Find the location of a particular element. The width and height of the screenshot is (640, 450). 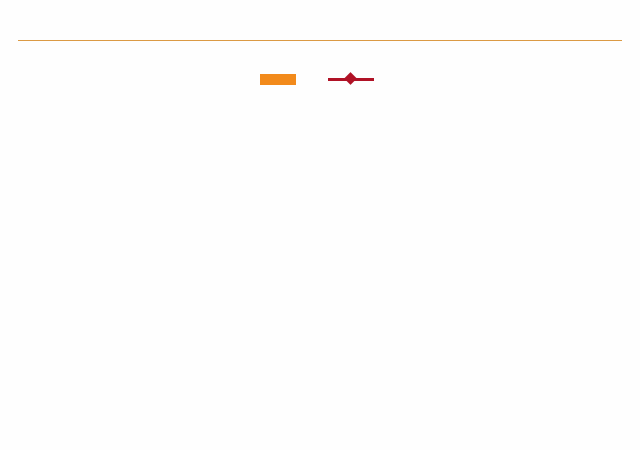

legend-item-line is located at coordinates (354, 78).